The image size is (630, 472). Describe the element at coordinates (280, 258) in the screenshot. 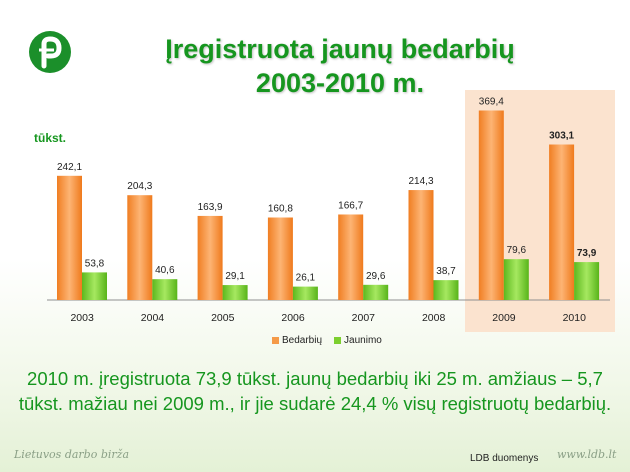

I see `bar-bedarbiu-2006` at that location.